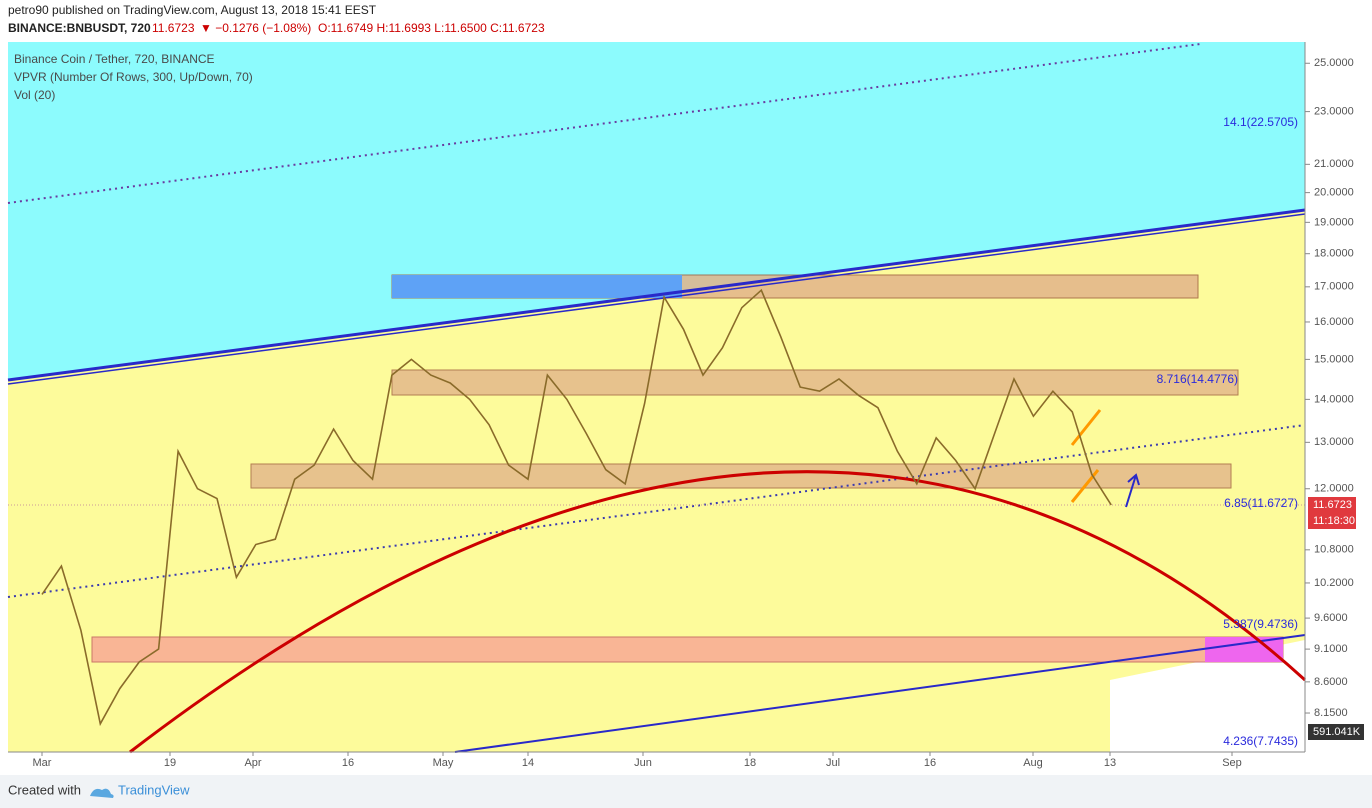  I want to click on y-tick-label: 16.0000, so click(1334, 322).